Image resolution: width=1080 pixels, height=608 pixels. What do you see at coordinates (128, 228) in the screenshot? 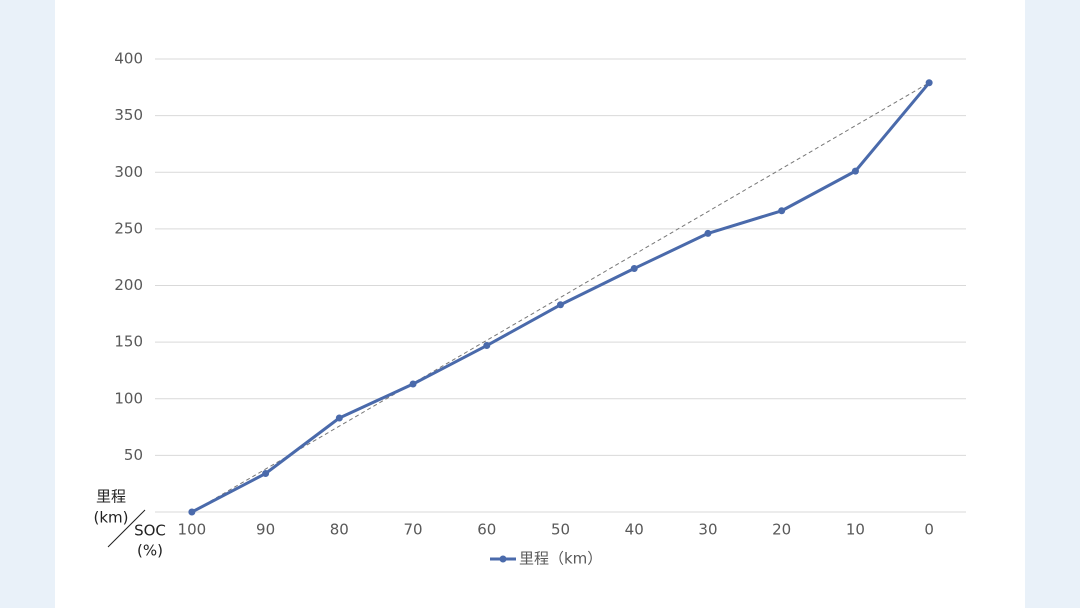
I see `y-tick-label: 250` at bounding box center [128, 228].